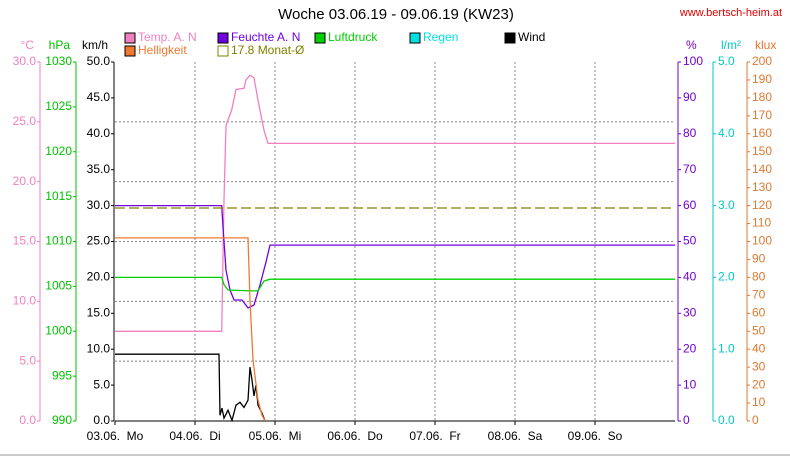  I want to click on legend-label: Wind, so click(531, 37).